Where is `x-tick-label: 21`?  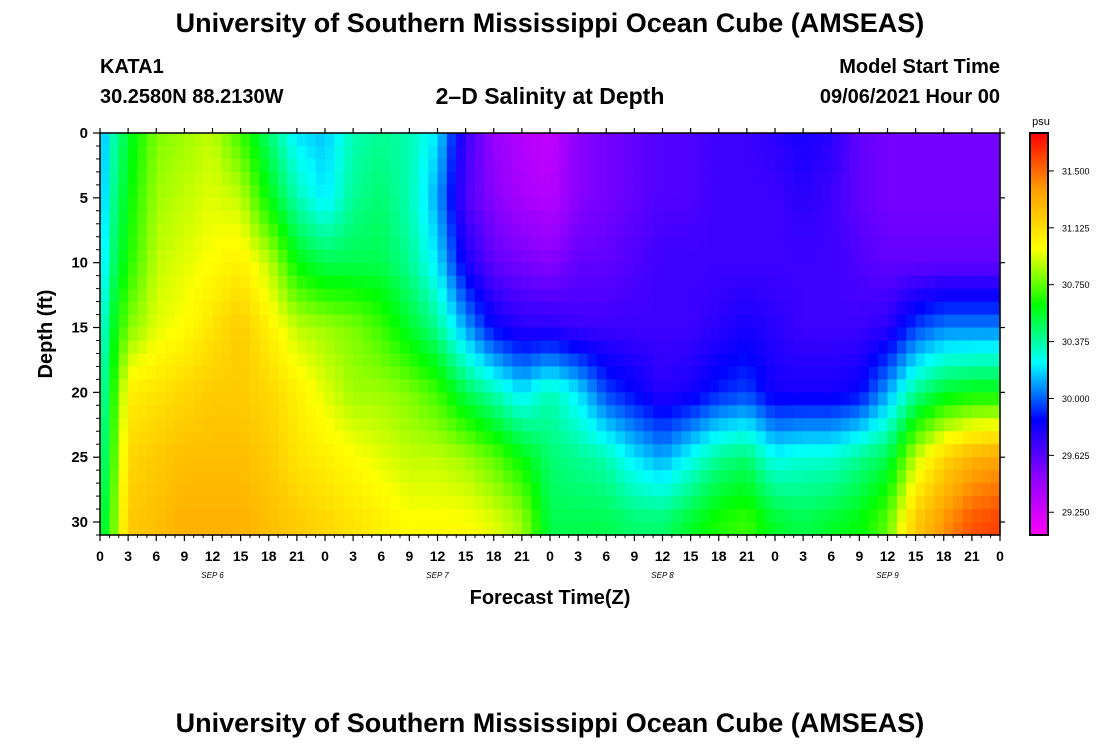 x-tick-label: 21 is located at coordinates (522, 556).